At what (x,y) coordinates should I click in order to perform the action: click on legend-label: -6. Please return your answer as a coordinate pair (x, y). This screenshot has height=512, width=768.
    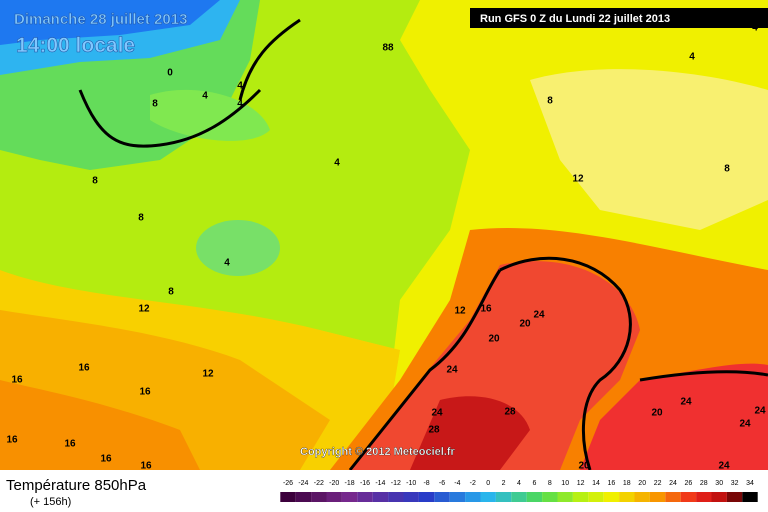
    Looking at the image, I should click on (442, 483).